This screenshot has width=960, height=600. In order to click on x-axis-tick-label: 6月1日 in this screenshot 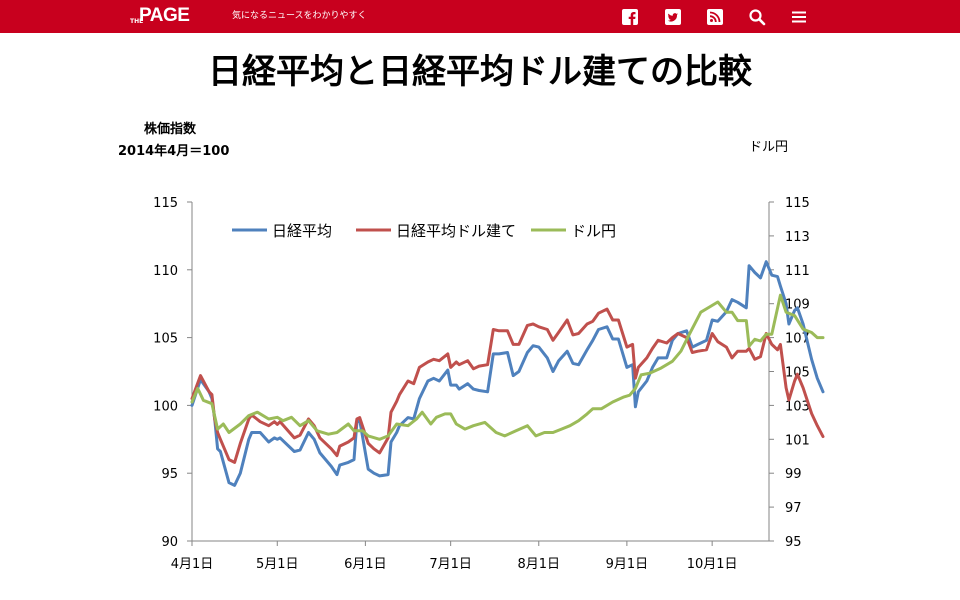, I will do `click(365, 564)`.